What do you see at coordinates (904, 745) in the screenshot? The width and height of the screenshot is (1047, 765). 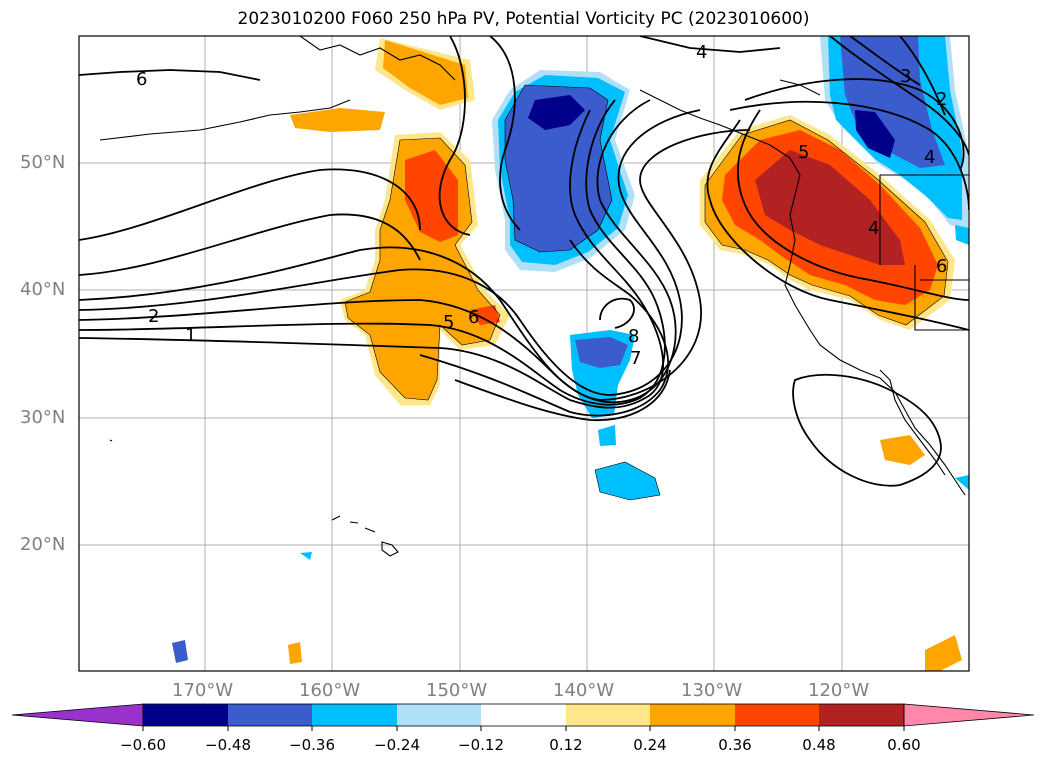 I see `colorbar-tick-label: 0.60` at bounding box center [904, 745].